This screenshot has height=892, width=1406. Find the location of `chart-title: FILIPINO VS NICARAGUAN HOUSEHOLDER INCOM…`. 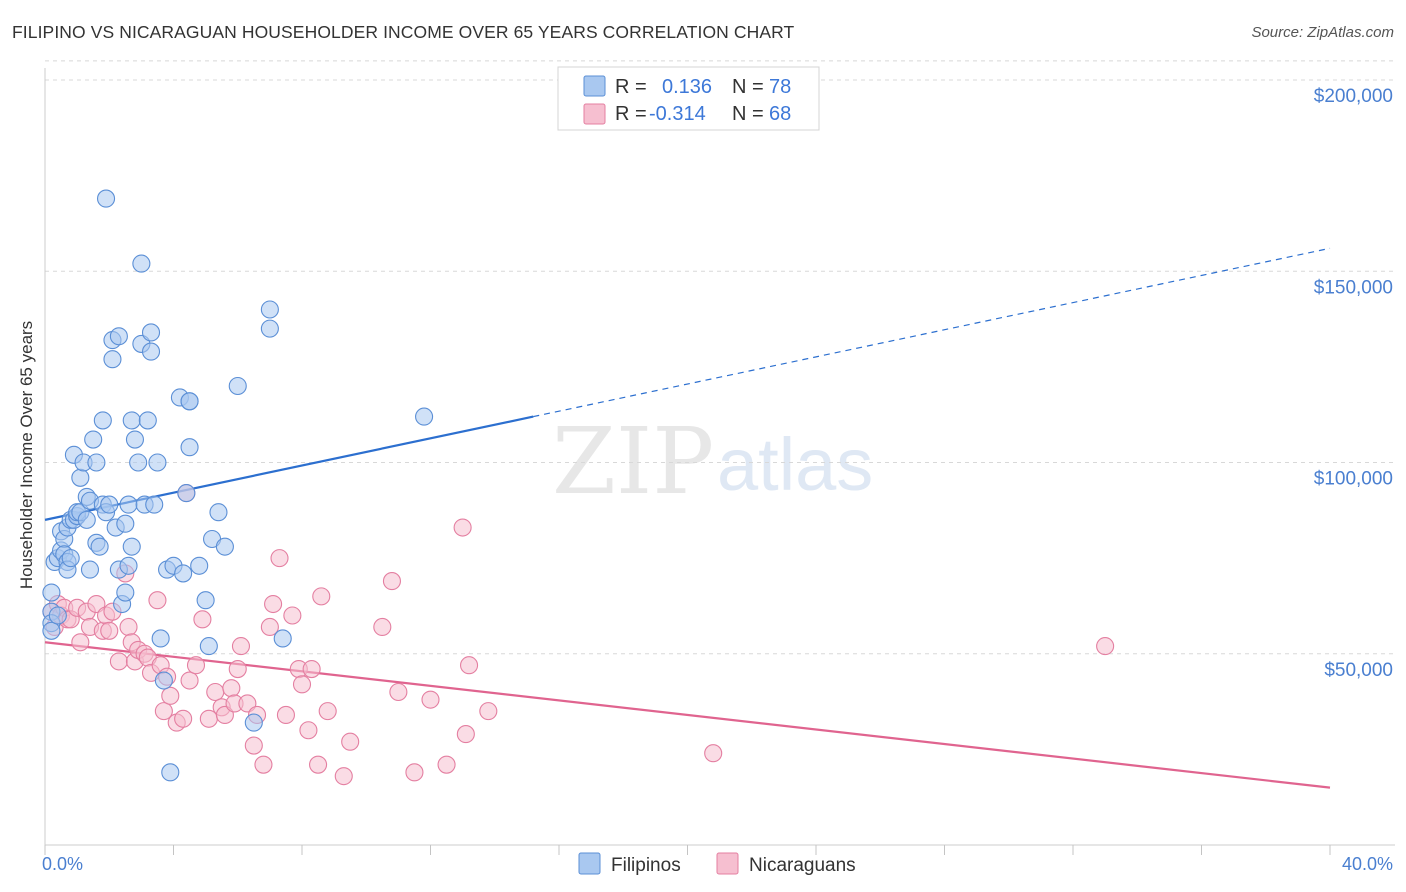

chart-title: FILIPINO VS NICARAGUAN HOUSEHOLDER INCOM… is located at coordinates (403, 32).